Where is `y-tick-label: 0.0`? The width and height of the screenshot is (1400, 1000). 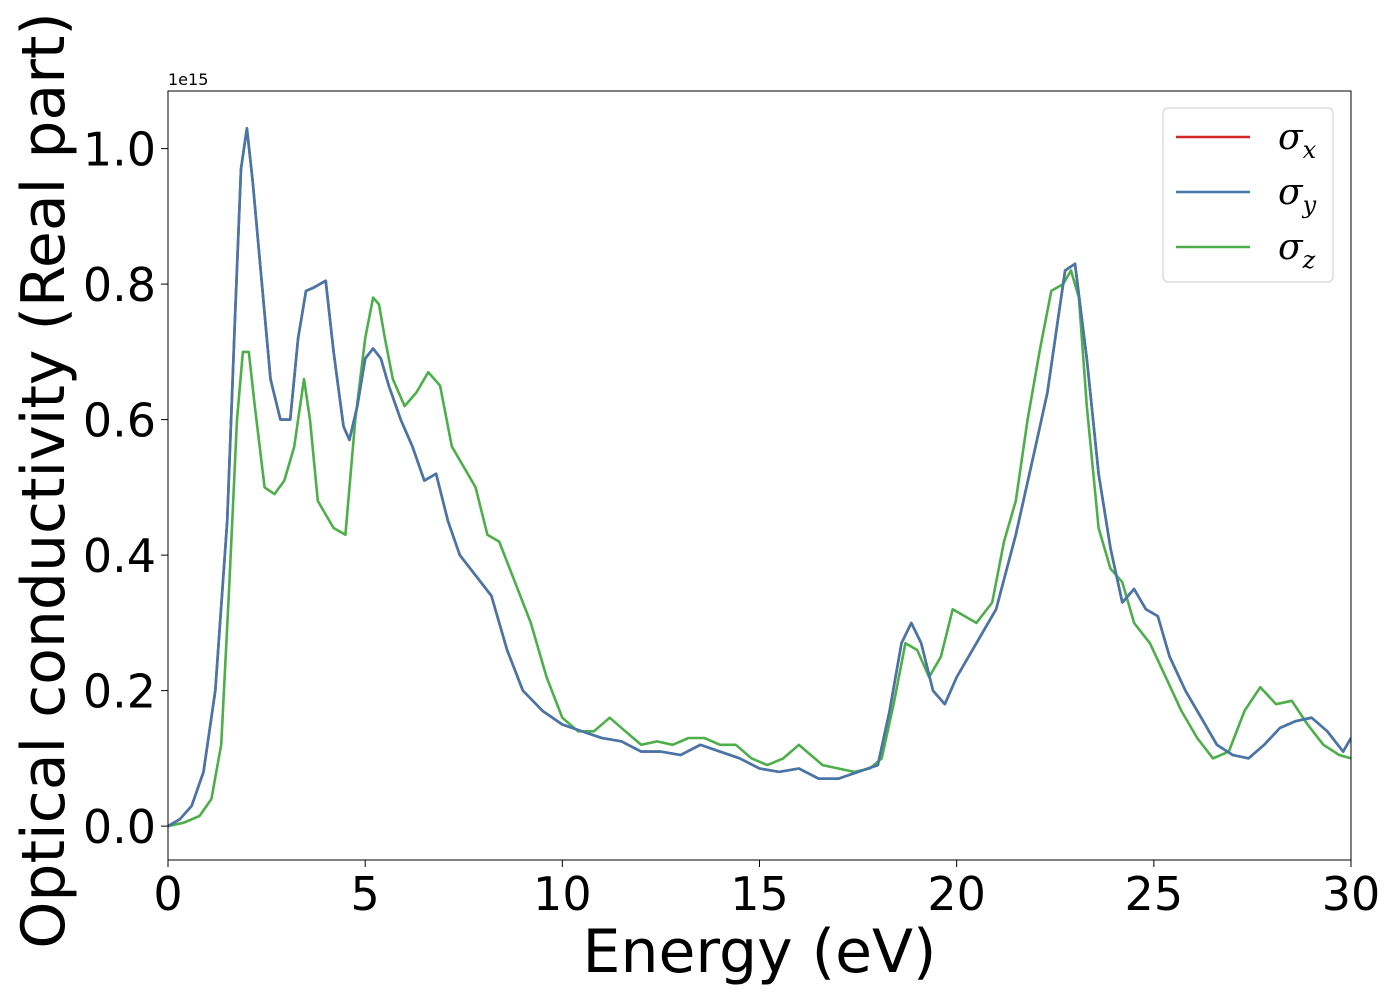
y-tick-label: 0.0 is located at coordinates (119, 827).